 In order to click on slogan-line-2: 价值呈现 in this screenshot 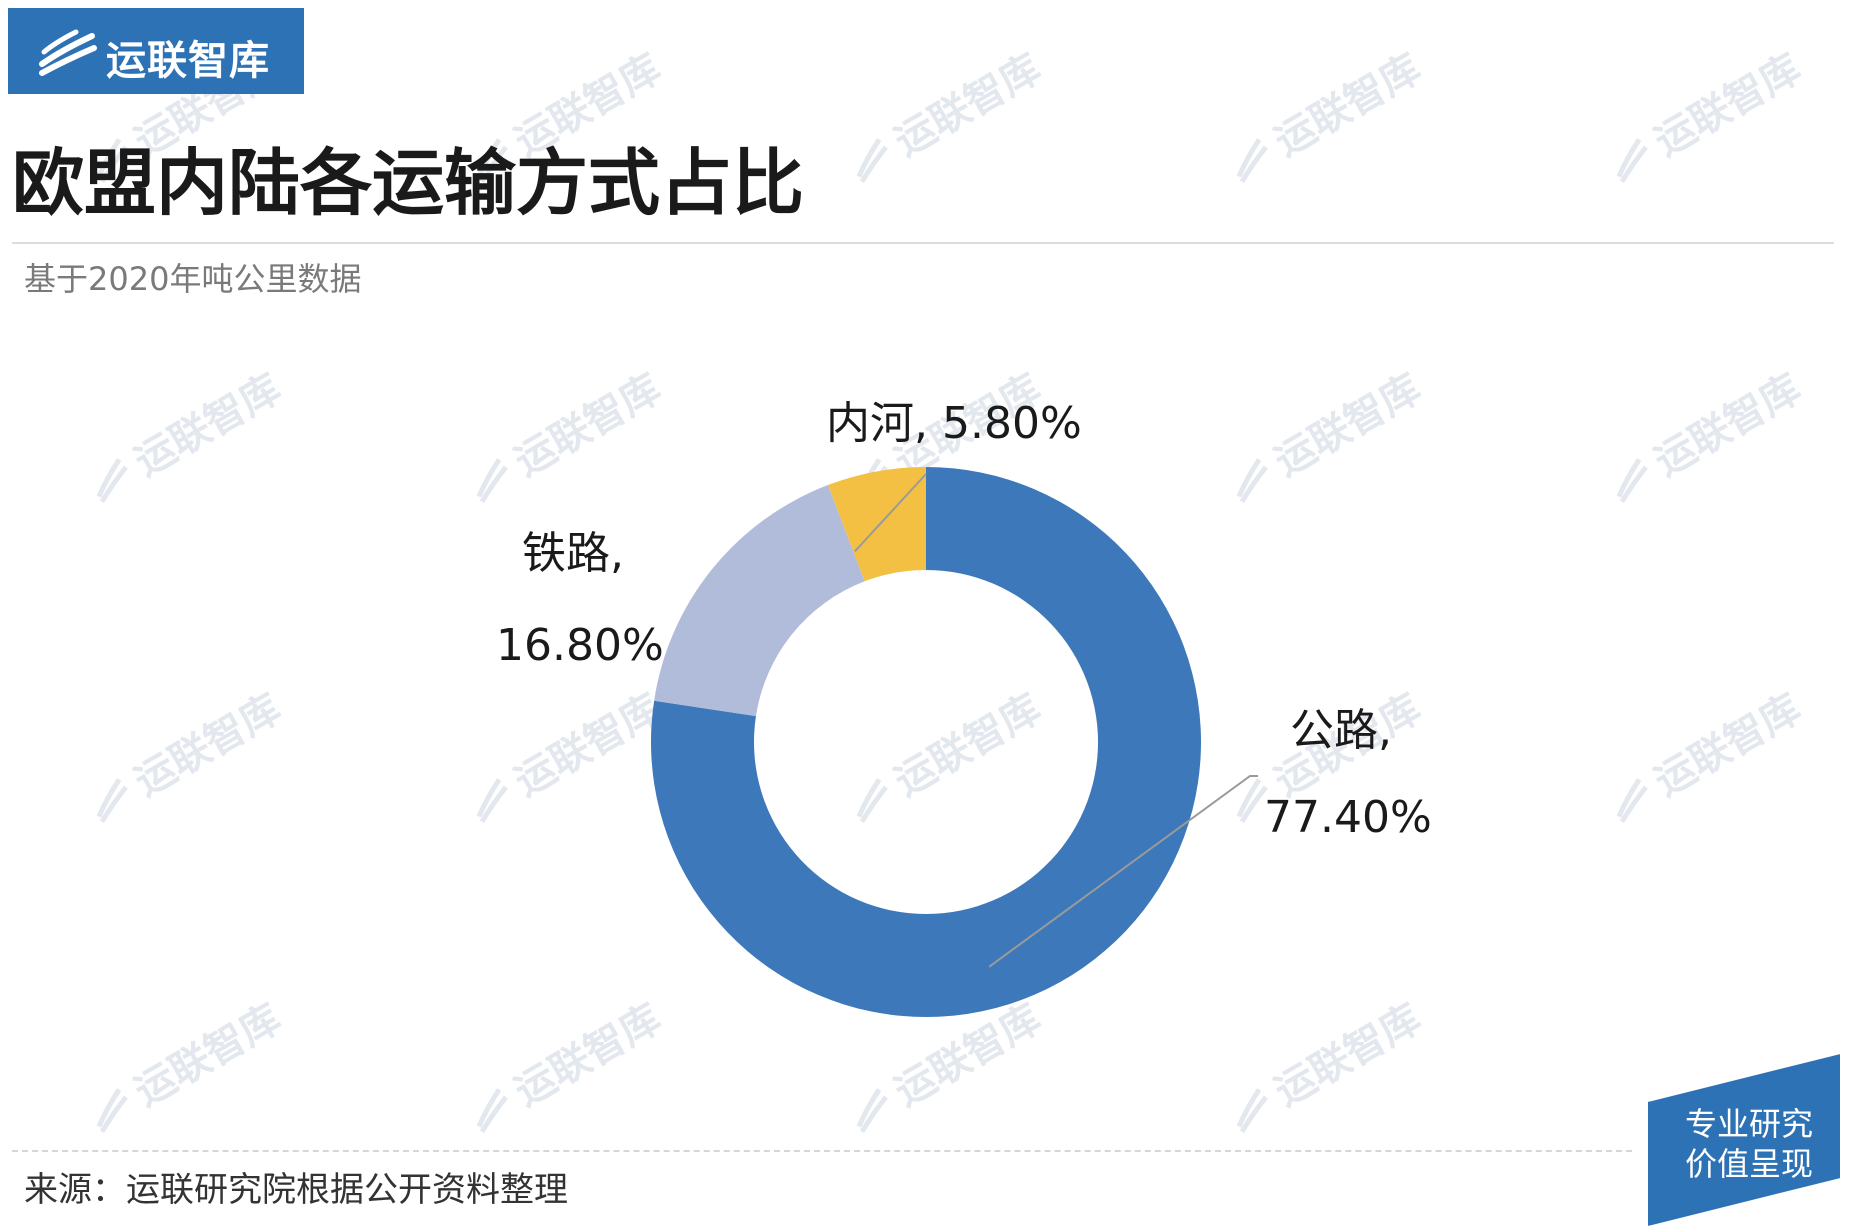, I will do `click(1748, 1164)`.